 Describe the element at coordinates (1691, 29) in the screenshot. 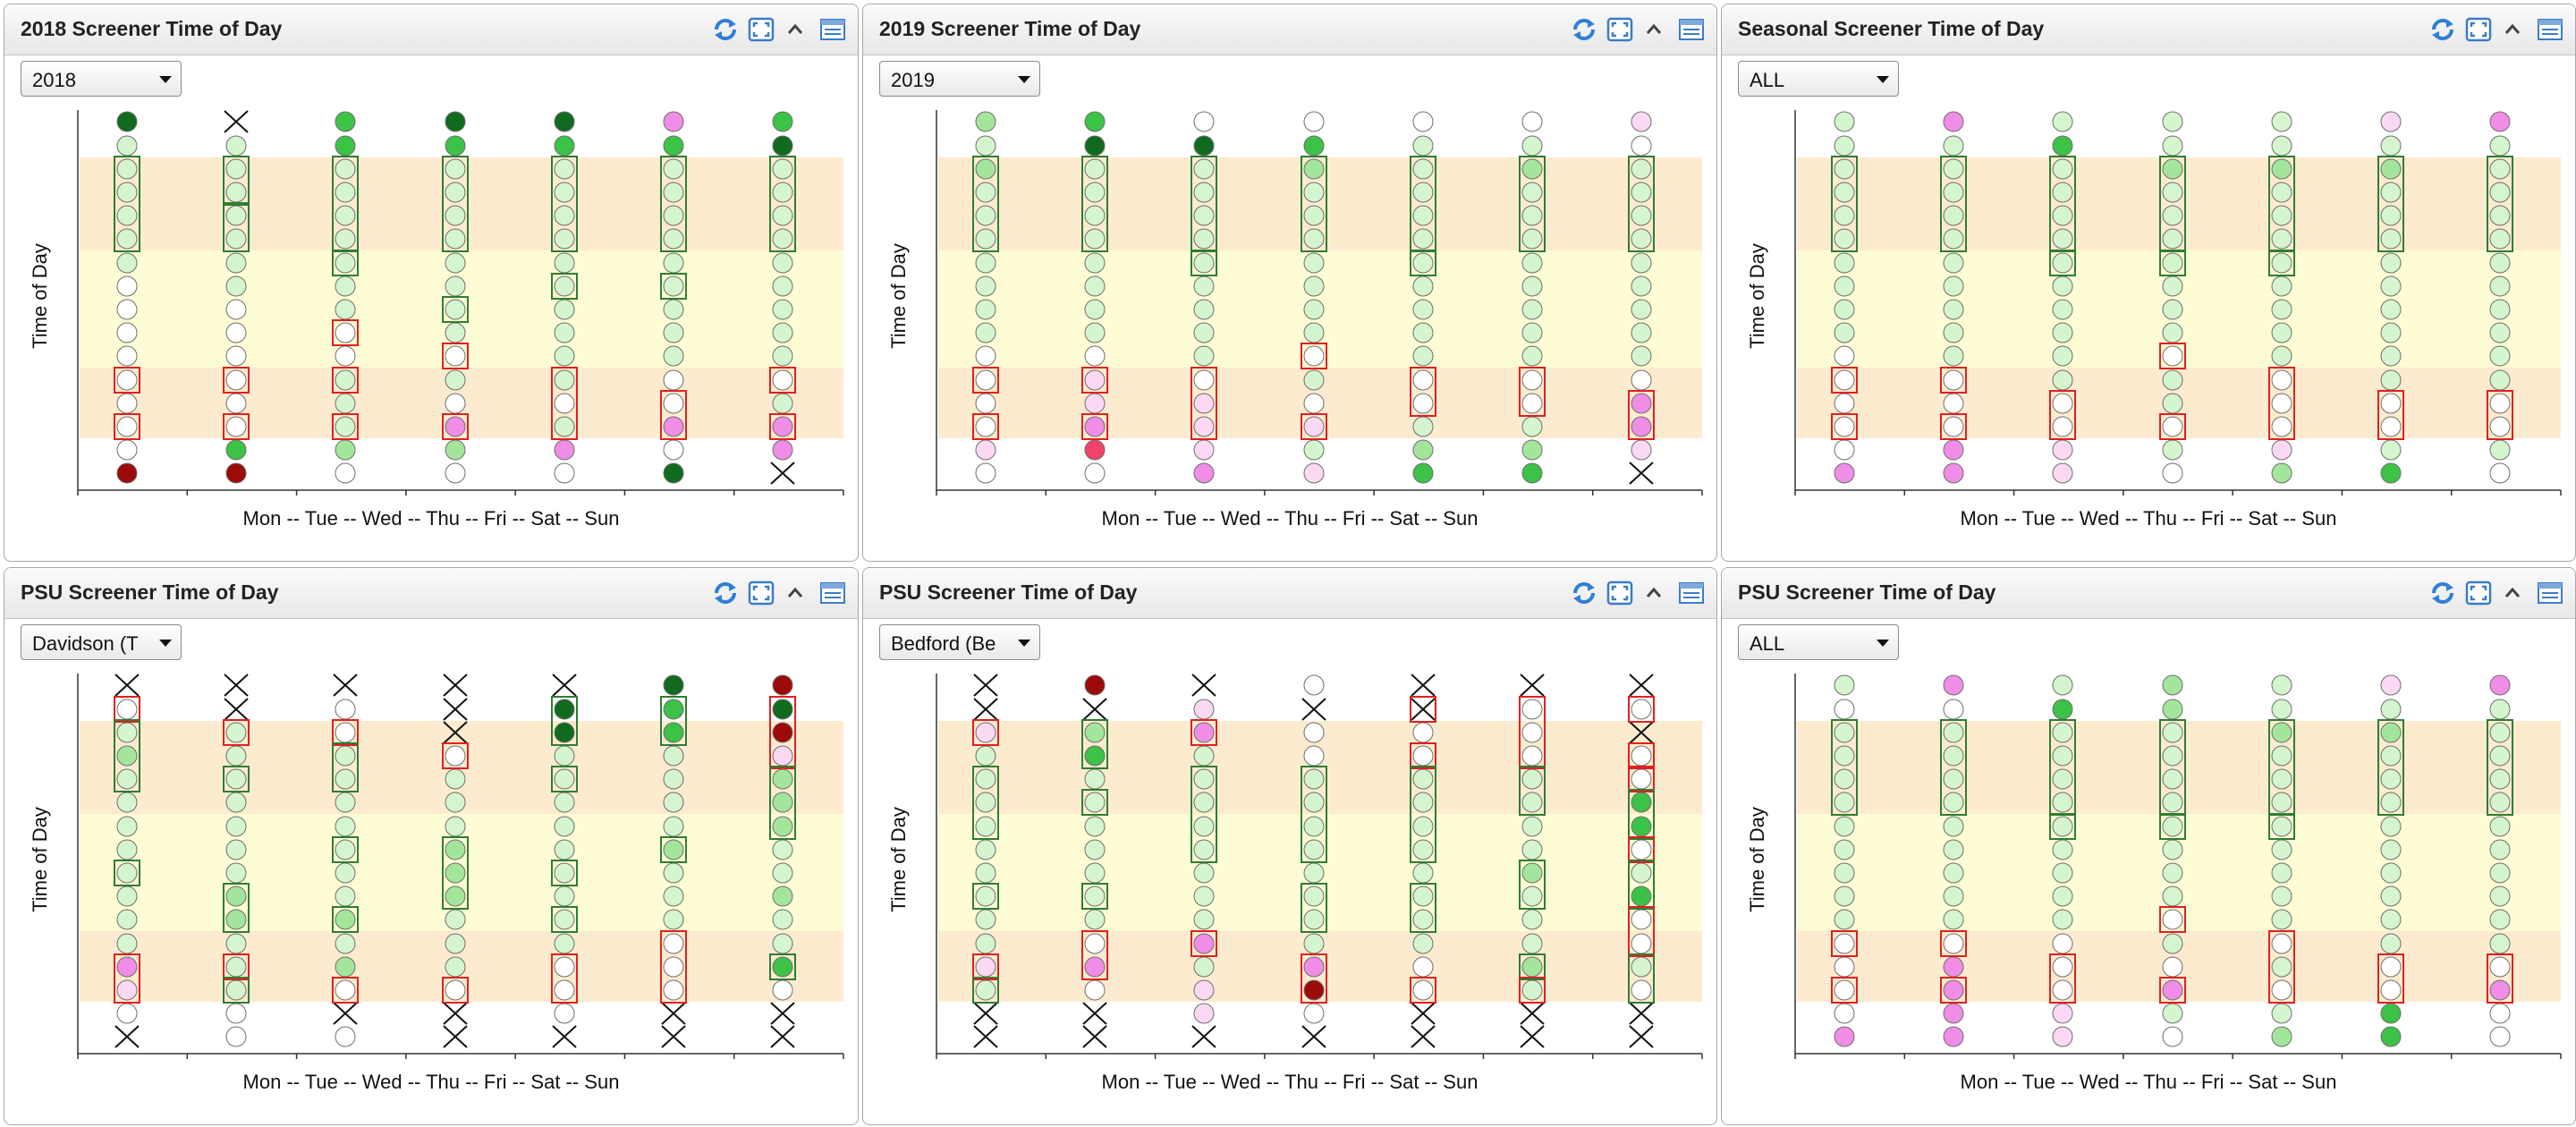

I see `menu-icon` at that location.